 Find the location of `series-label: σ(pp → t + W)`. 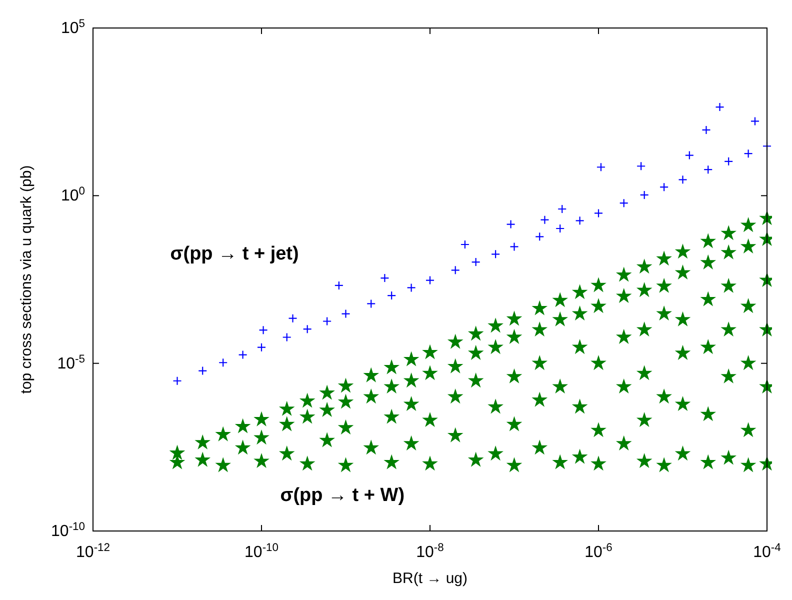

series-label: σ(pp → t + W) is located at coordinates (342, 495).